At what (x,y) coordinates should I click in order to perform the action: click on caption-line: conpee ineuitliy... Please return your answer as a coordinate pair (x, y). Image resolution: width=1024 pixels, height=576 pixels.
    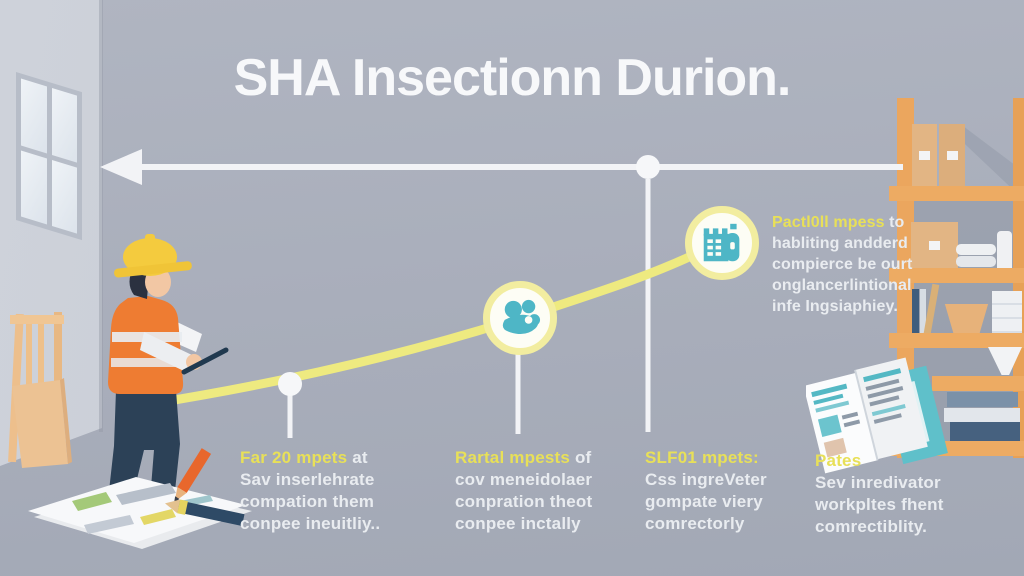
    Looking at the image, I should click on (310, 523).